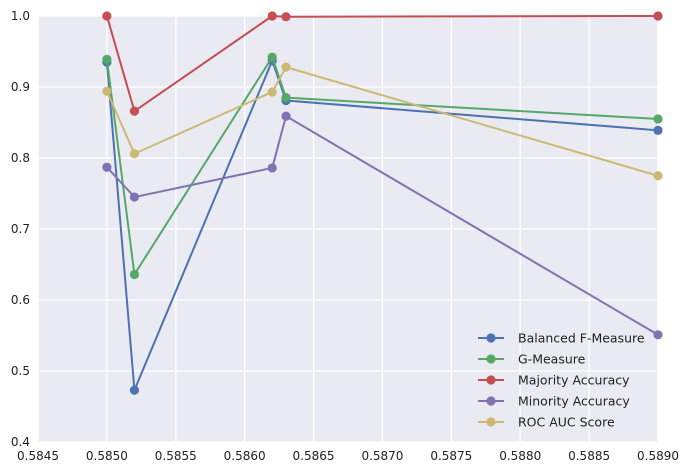  I want to click on x-tick-label: 0.5880, so click(520, 456).